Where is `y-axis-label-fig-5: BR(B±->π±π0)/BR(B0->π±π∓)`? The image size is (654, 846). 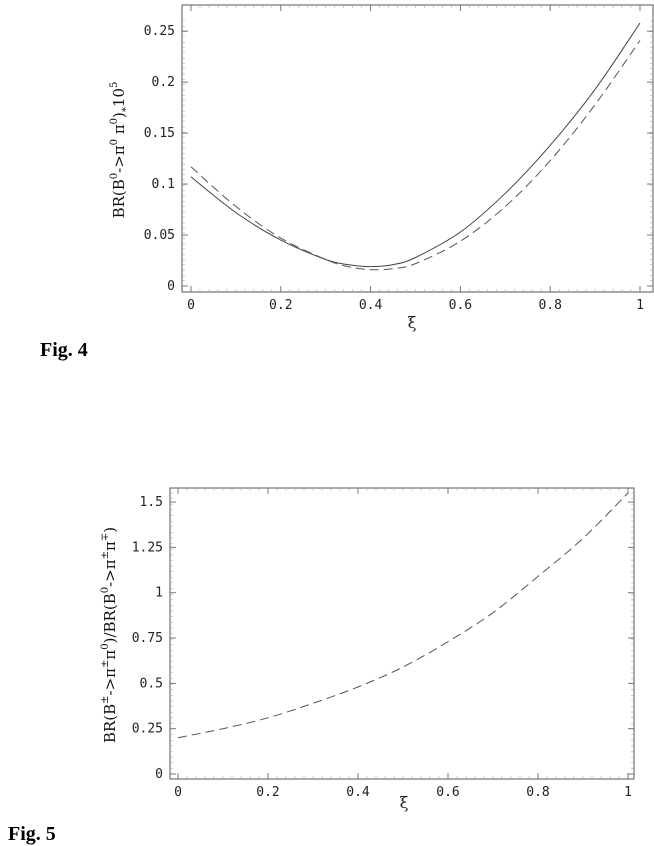
y-axis-label-fig-5: BR(B±->π±π0)/BR(B0->π±π∓) is located at coordinates (109, 635).